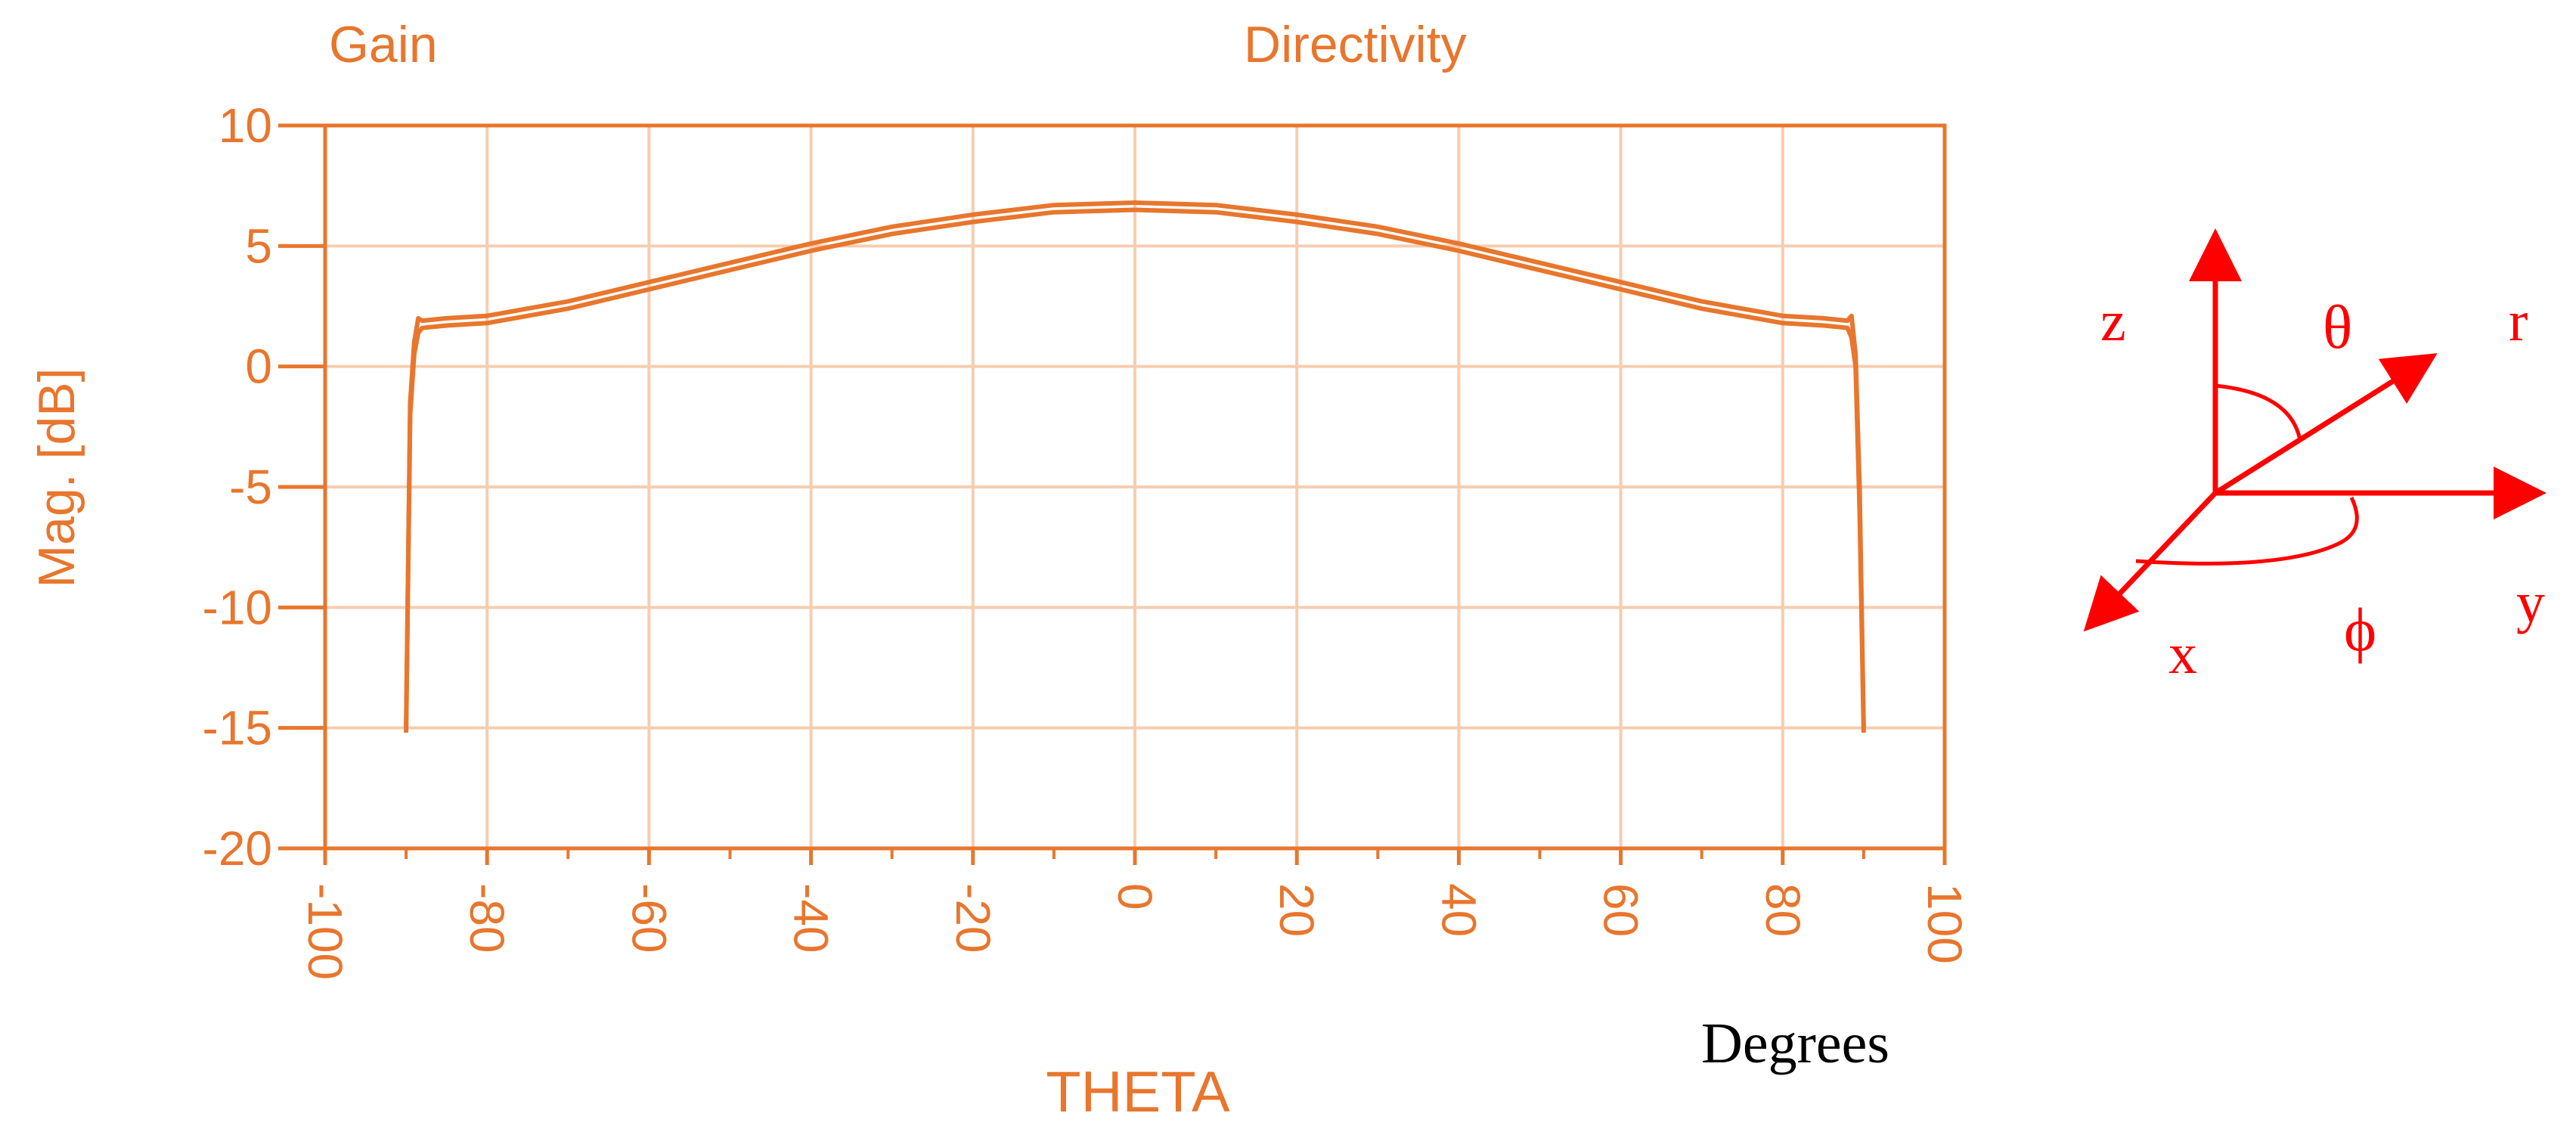 The width and height of the screenshot is (2576, 1141). What do you see at coordinates (2337, 327) in the screenshot?
I see `theta-label: θ` at bounding box center [2337, 327].